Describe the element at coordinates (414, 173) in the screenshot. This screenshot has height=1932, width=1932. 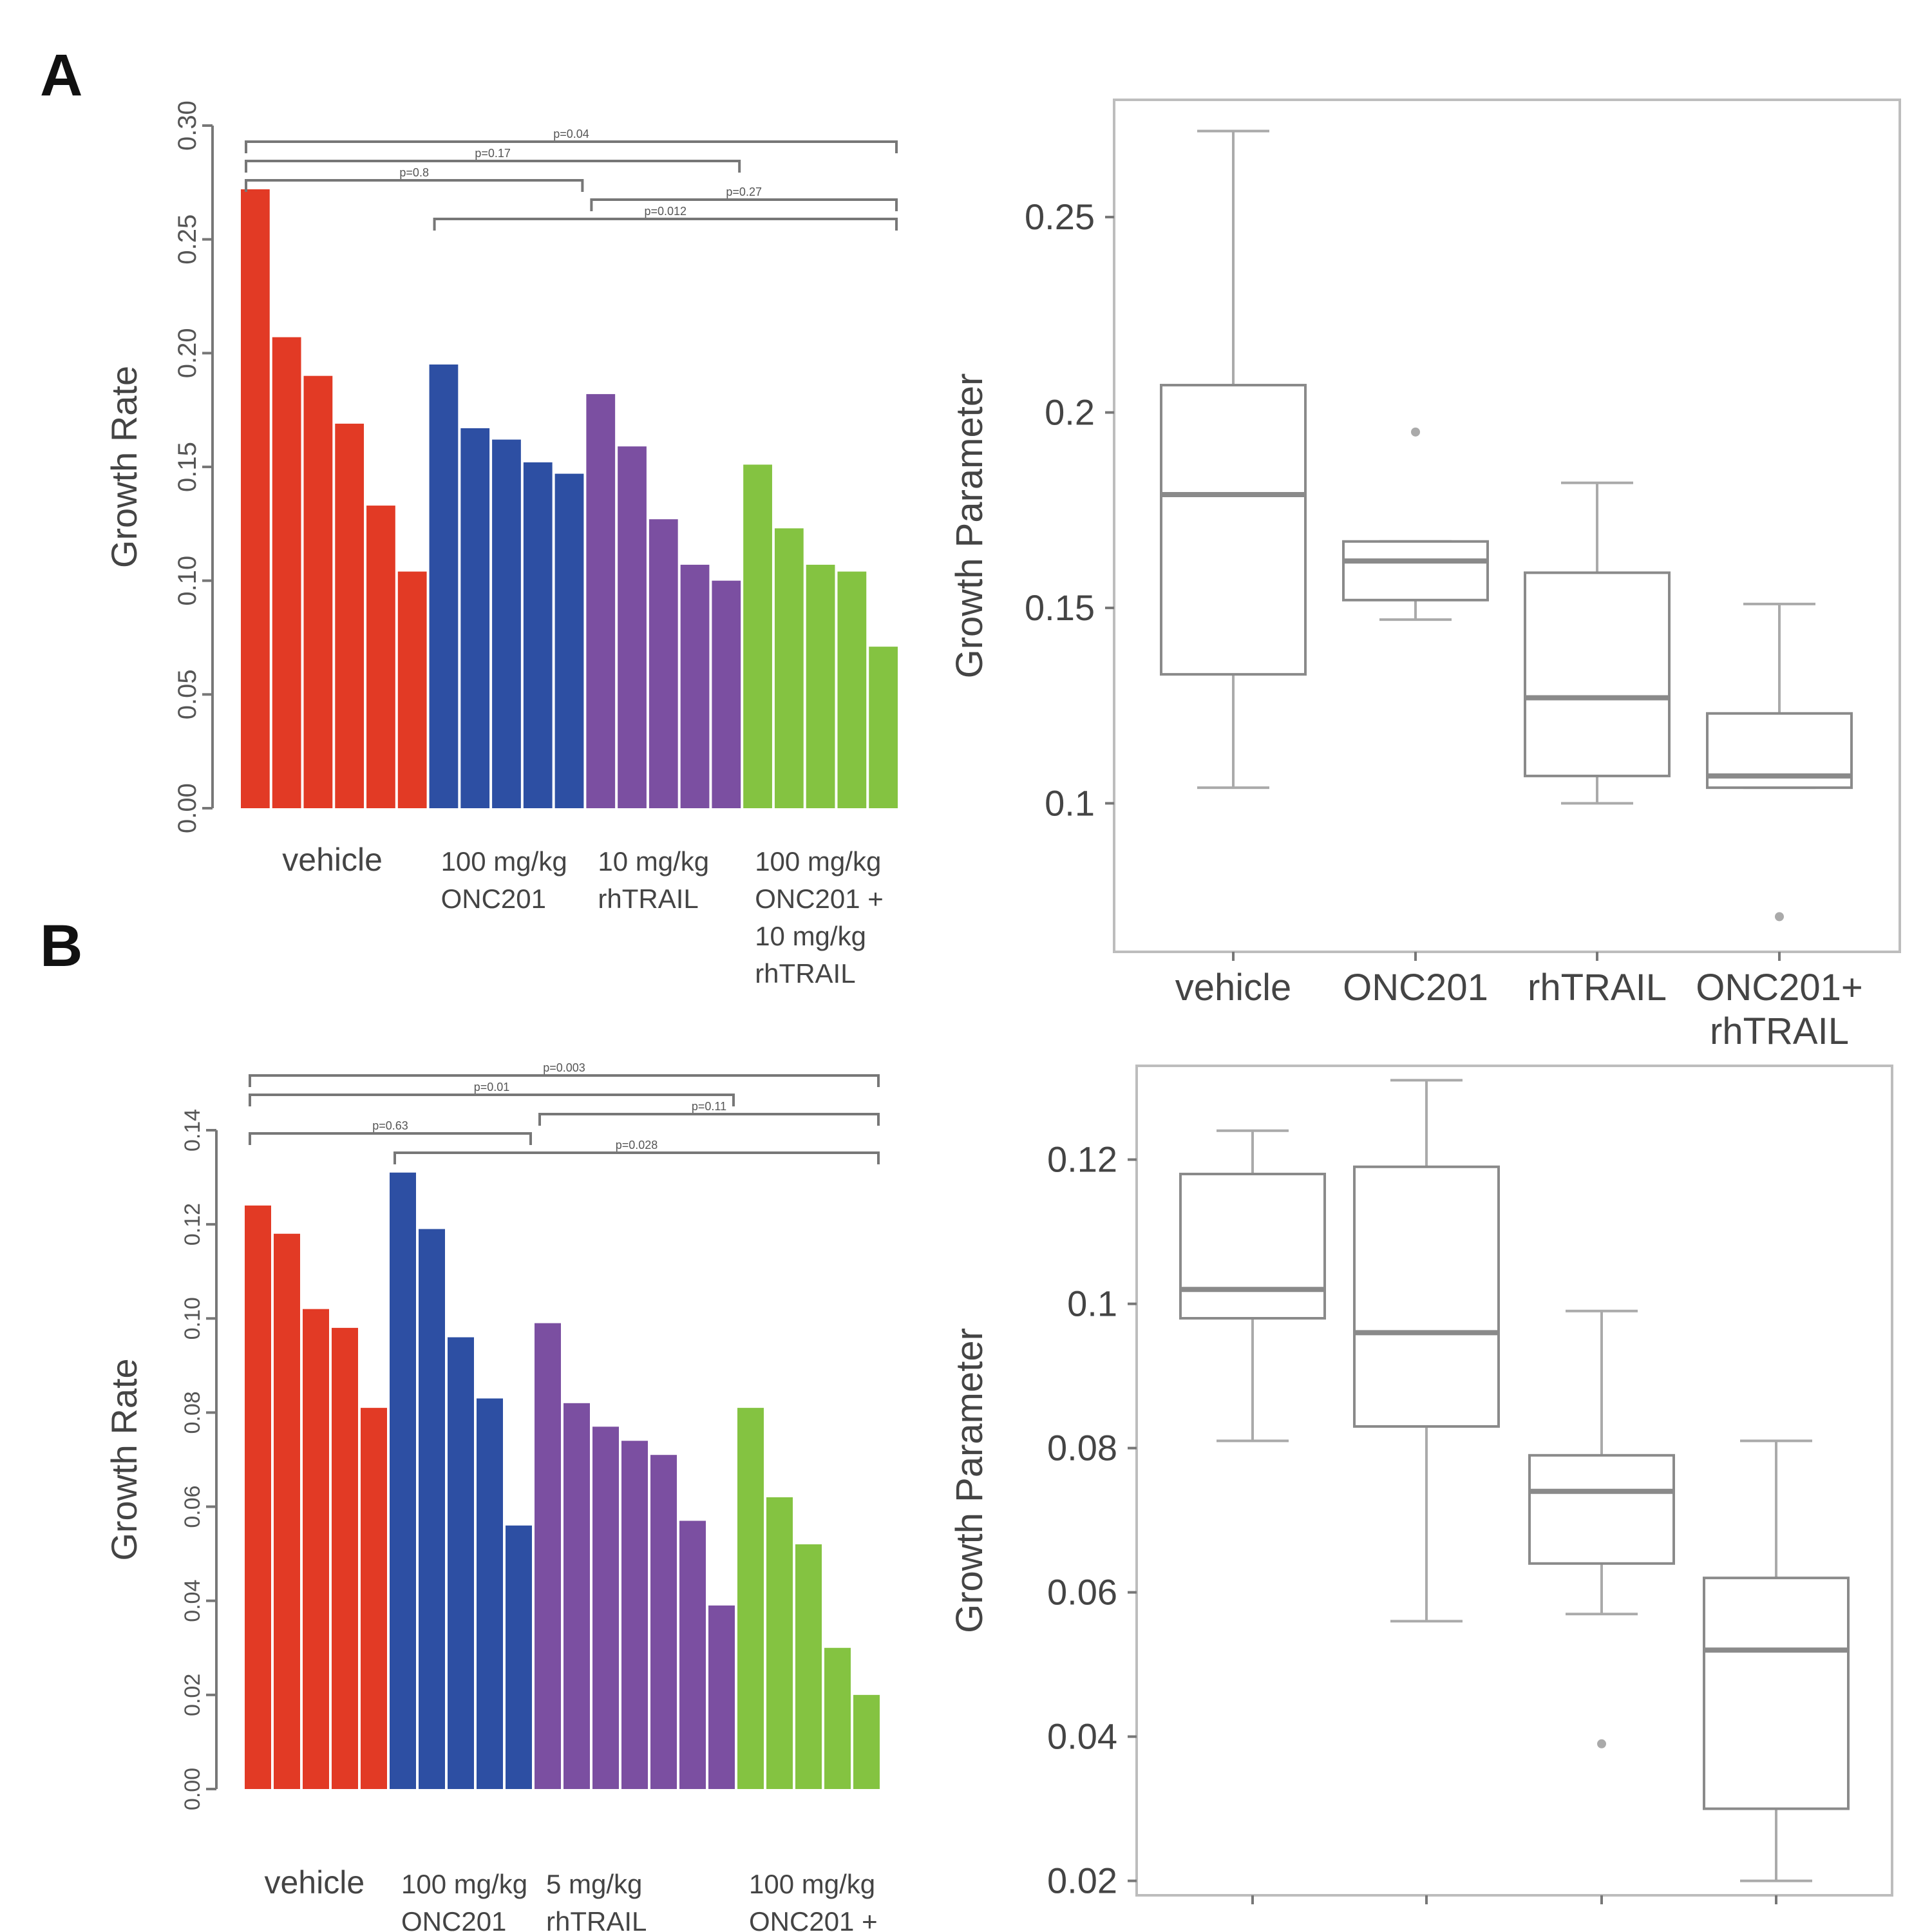
I see `p-value-label: p=0.8` at that location.